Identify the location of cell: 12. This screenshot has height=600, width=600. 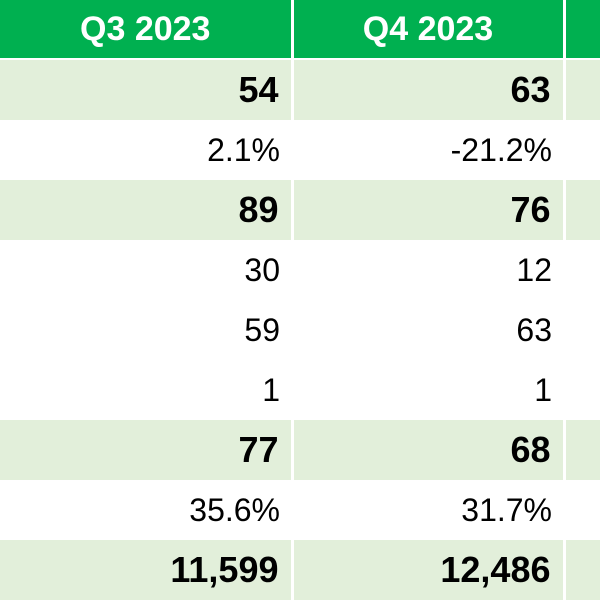
(534, 269).